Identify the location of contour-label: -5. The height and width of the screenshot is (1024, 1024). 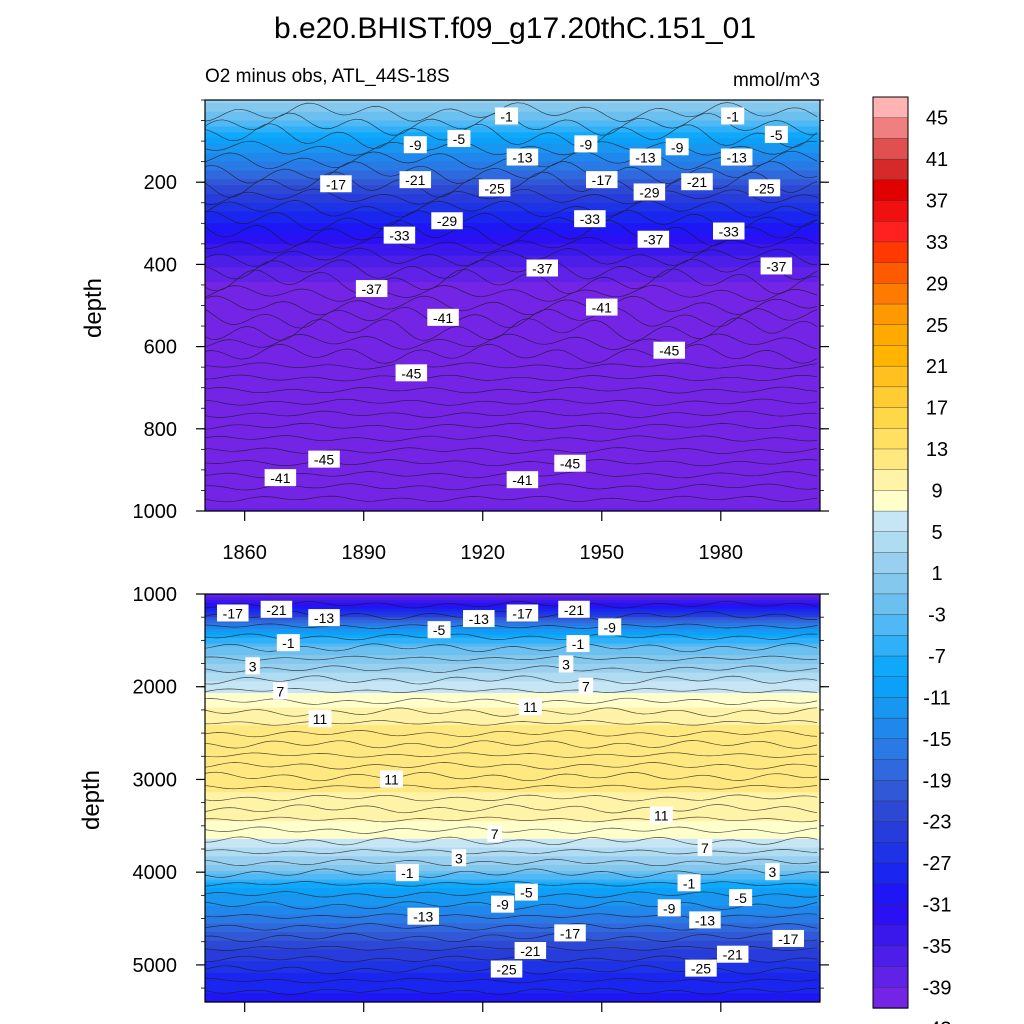
(741, 898).